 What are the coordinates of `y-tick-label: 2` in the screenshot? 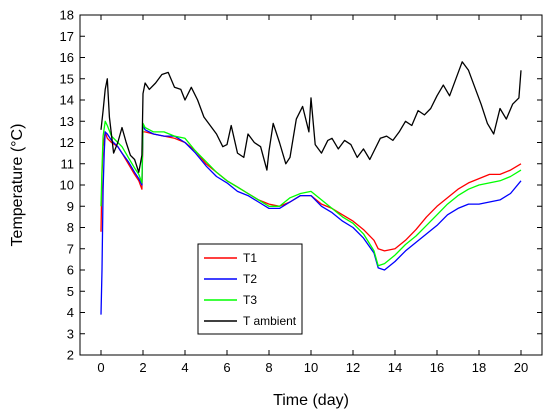 It's located at (70, 355).